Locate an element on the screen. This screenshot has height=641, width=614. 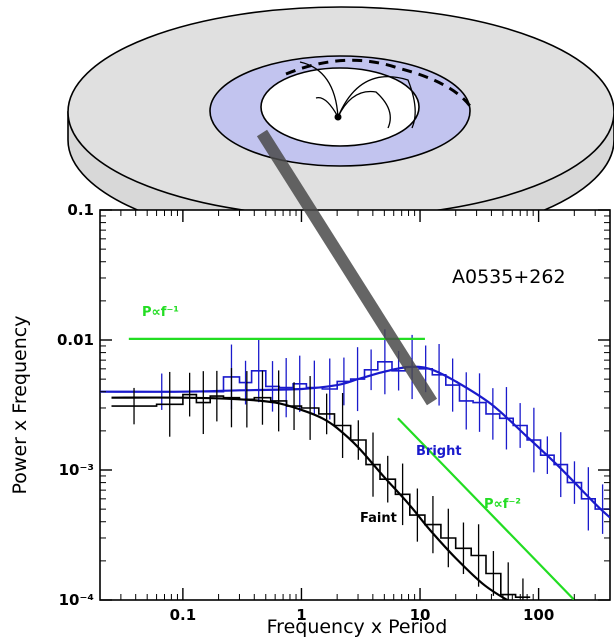
magnetosphere-dashed is located at coordinates (378, 82).